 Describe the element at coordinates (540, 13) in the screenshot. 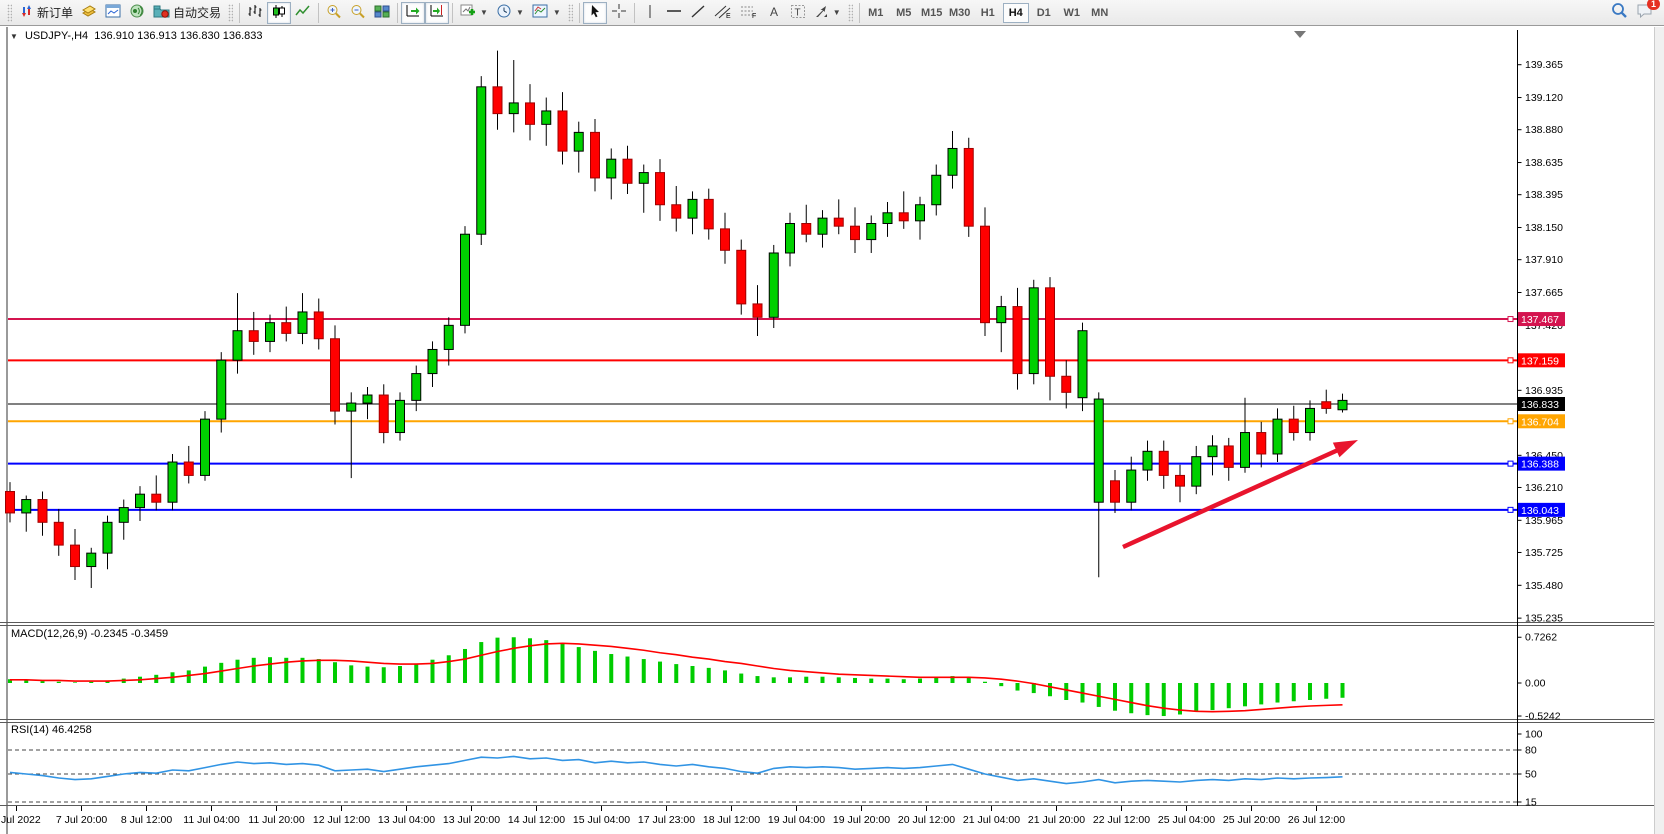

I see `template-icon` at that location.